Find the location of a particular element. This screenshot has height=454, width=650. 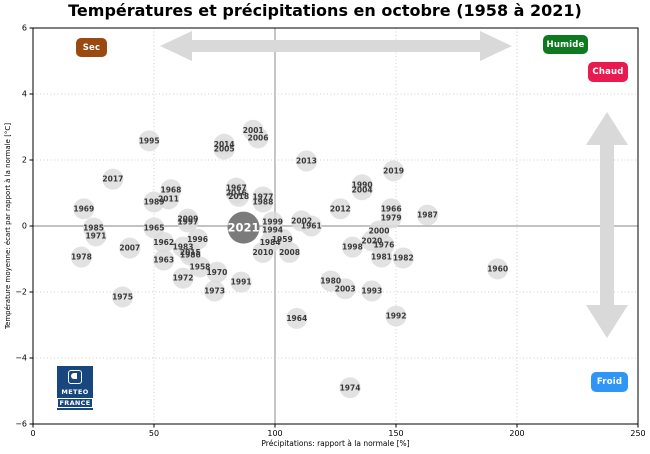

data-point-1970 is located at coordinates (217, 272).